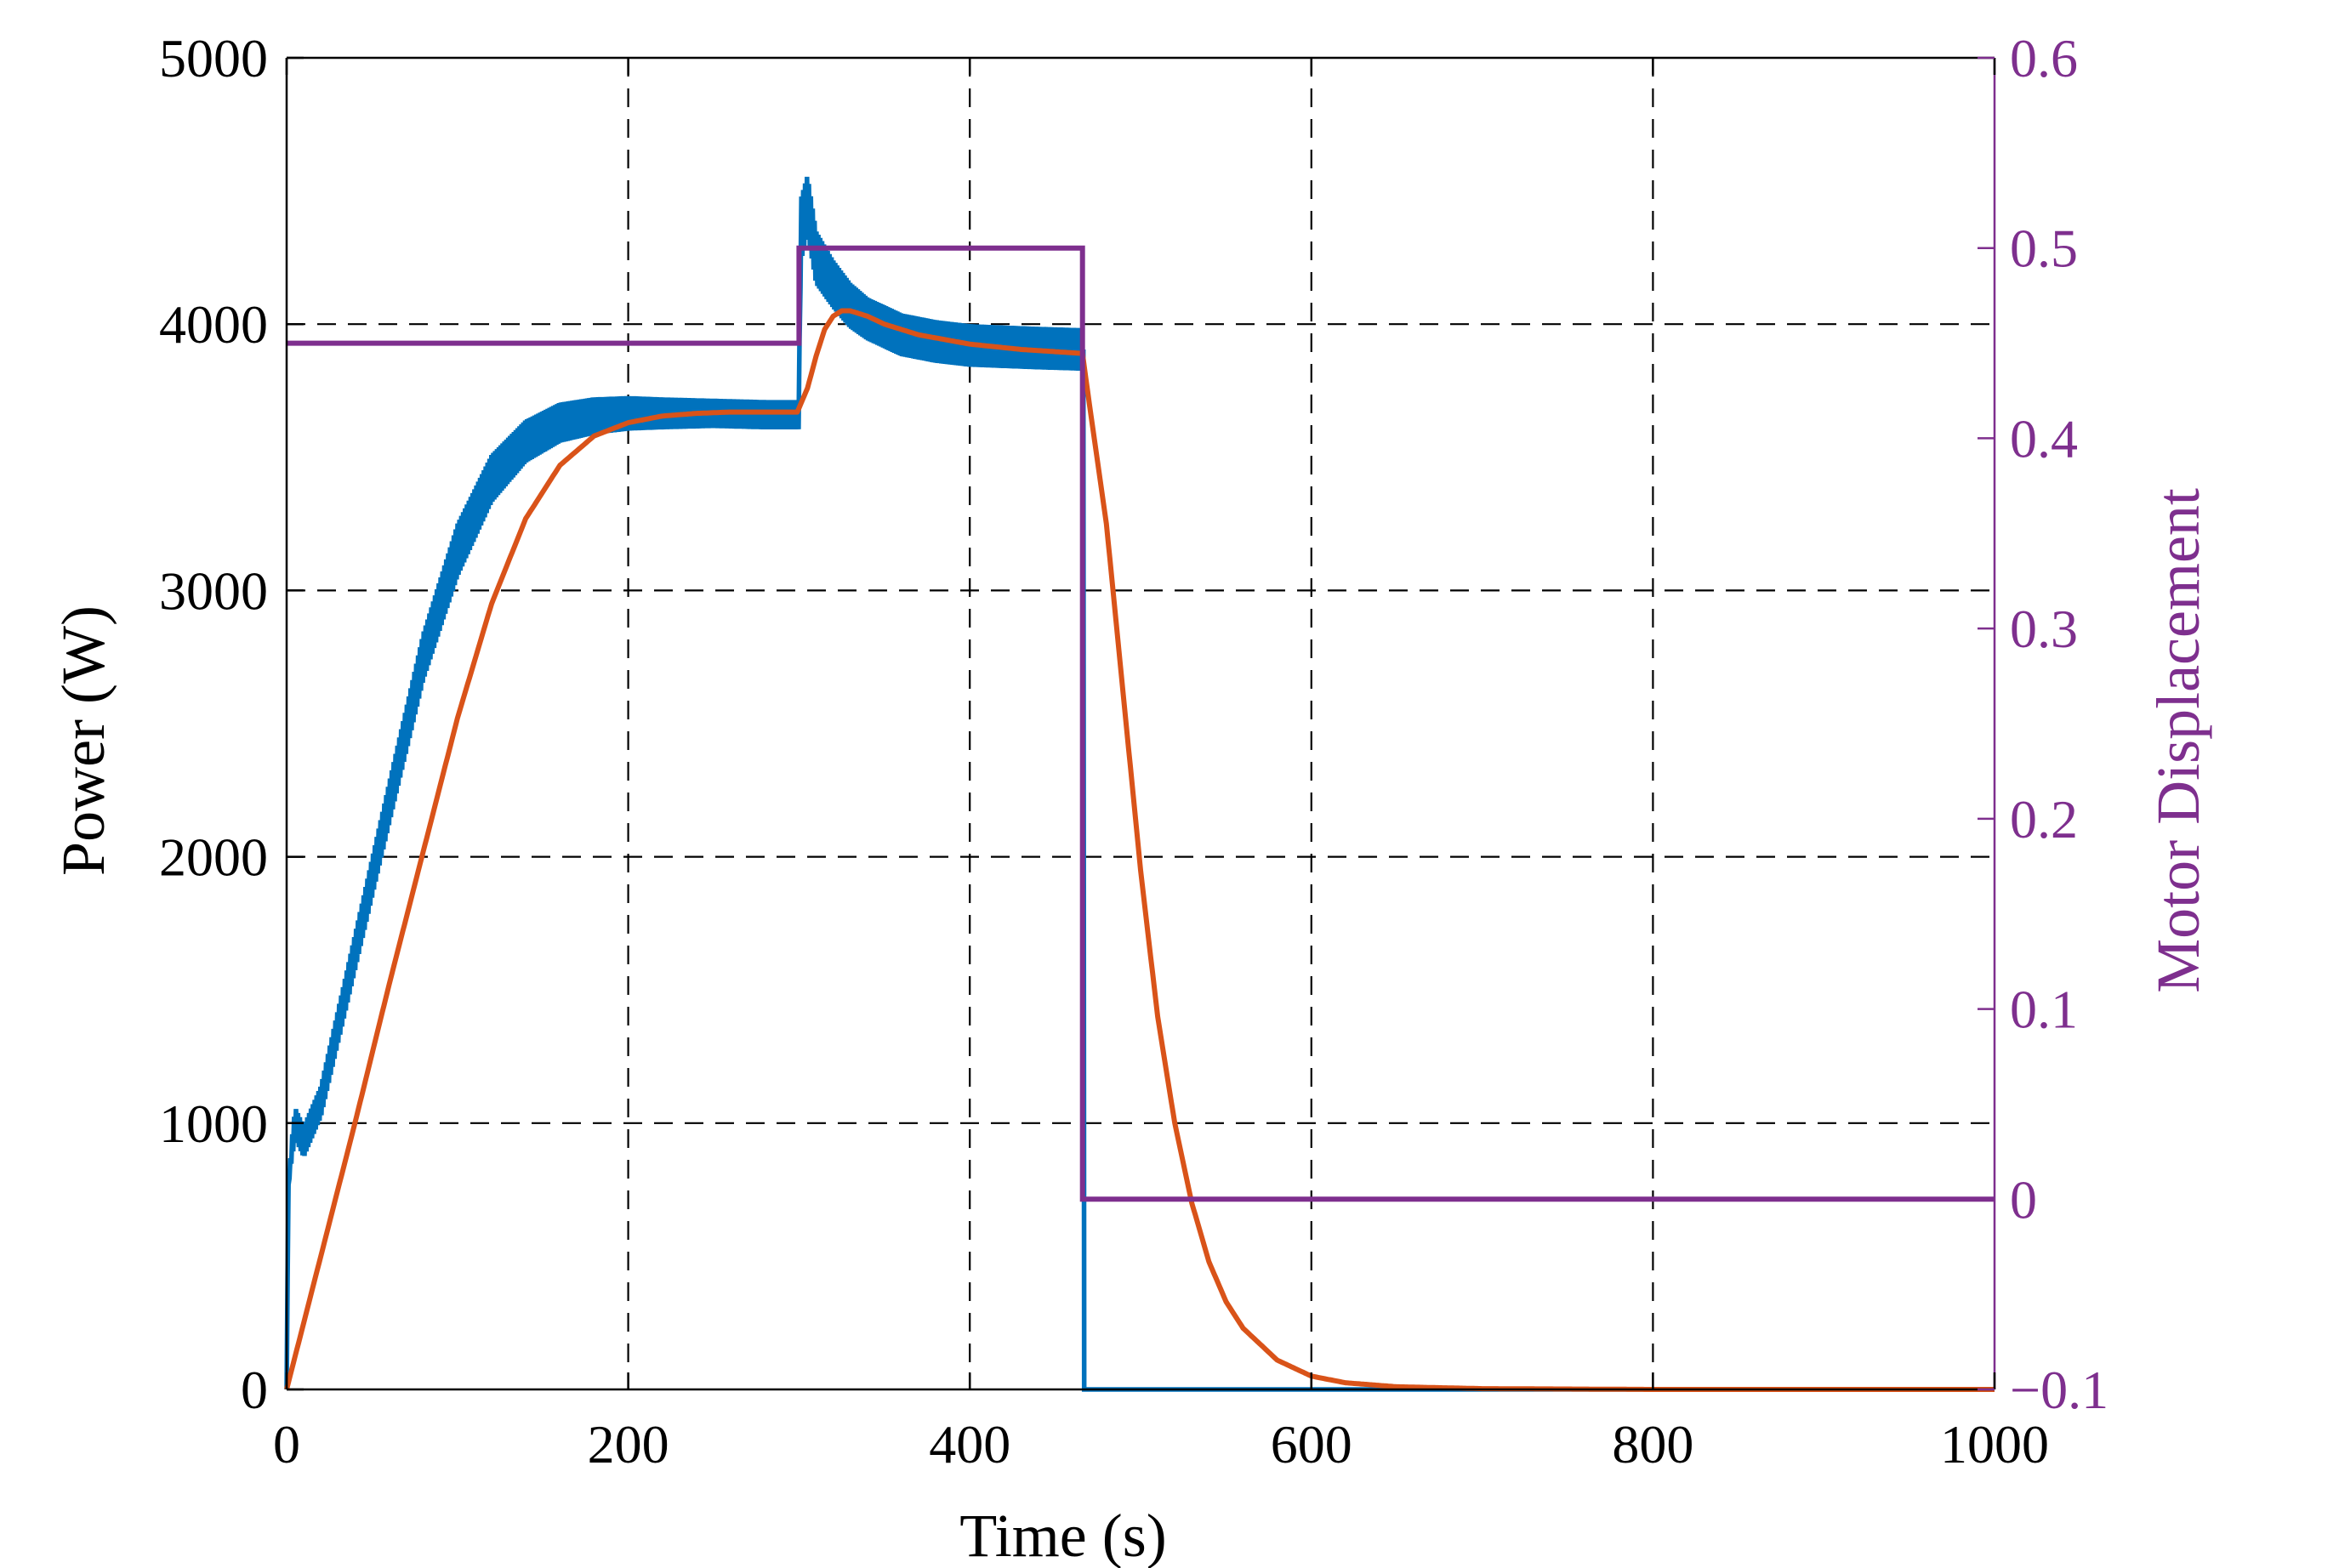  Describe the element at coordinates (1062, 1535) in the screenshot. I see `x-axis-title: Time (s)` at that location.